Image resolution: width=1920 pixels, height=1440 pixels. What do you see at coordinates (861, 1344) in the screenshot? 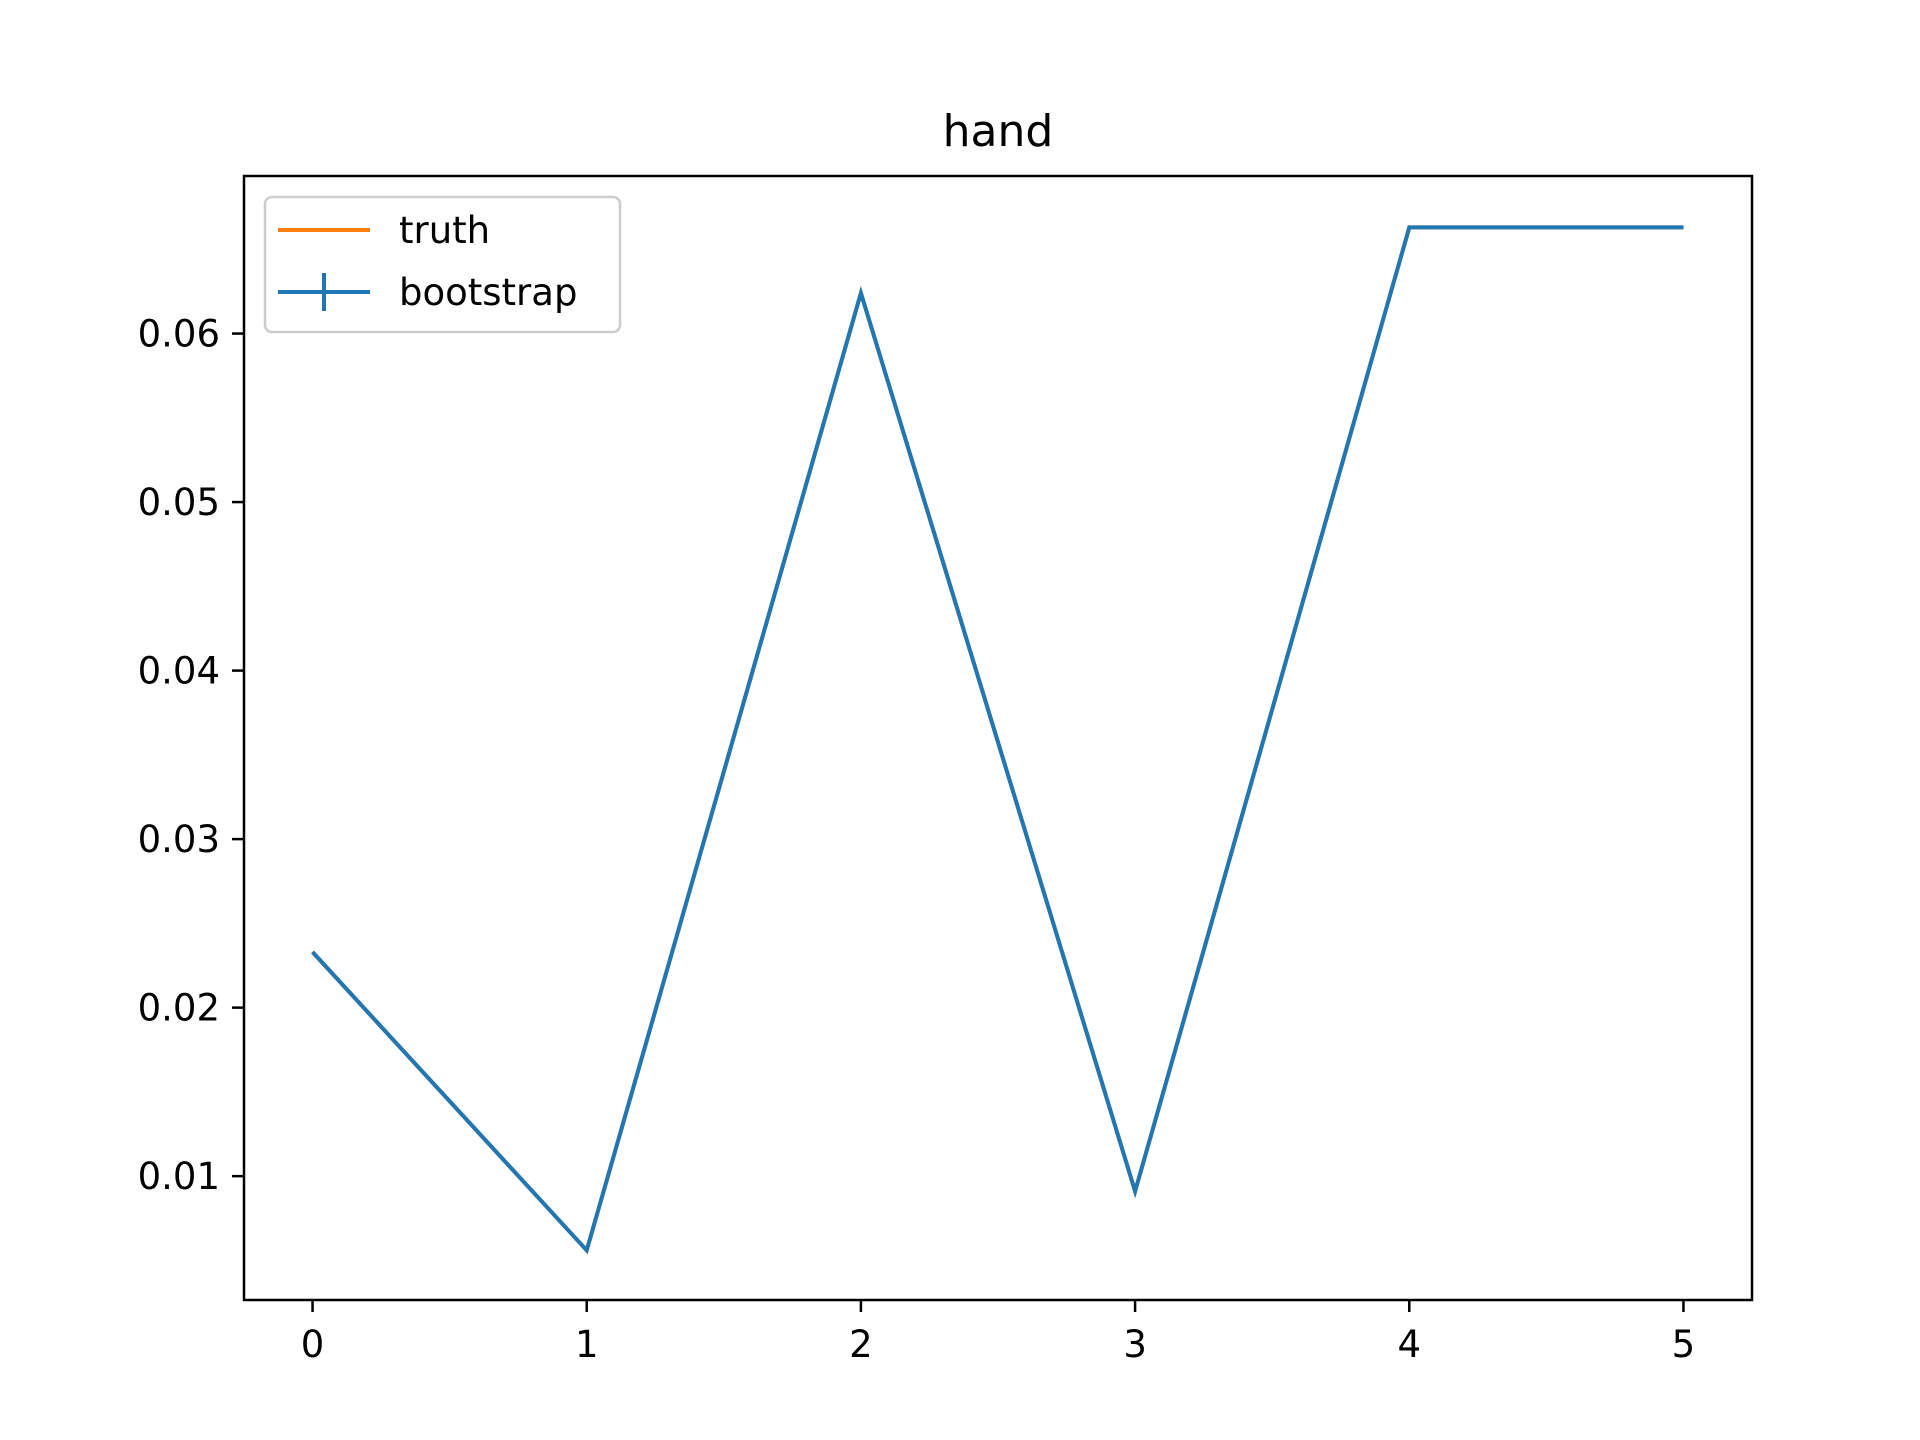
I see `x-tick-label-2: 2` at bounding box center [861, 1344].